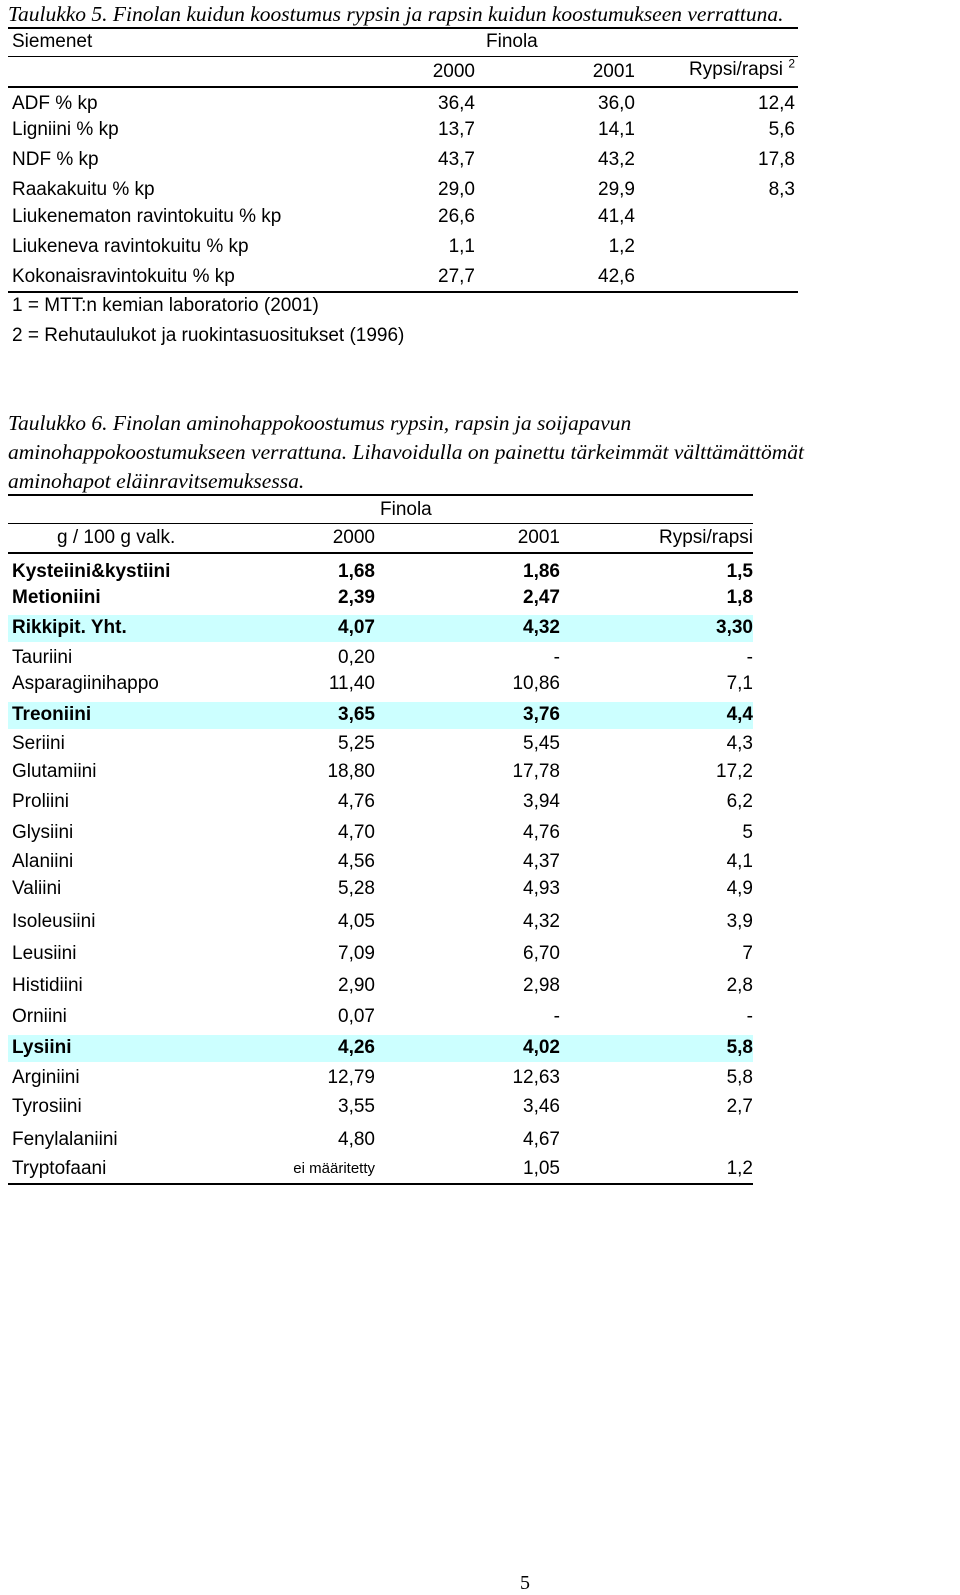  I want to click on table6-cell-2000: 5,25, so click(356, 743).